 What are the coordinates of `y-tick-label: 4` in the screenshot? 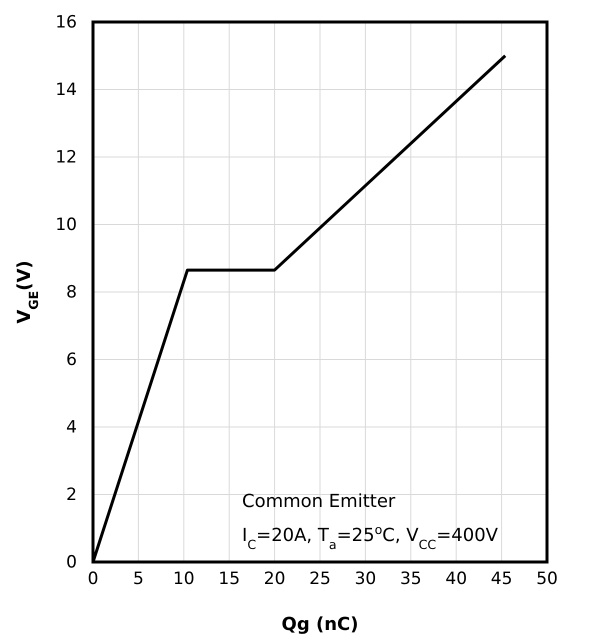 It's located at (71, 427).